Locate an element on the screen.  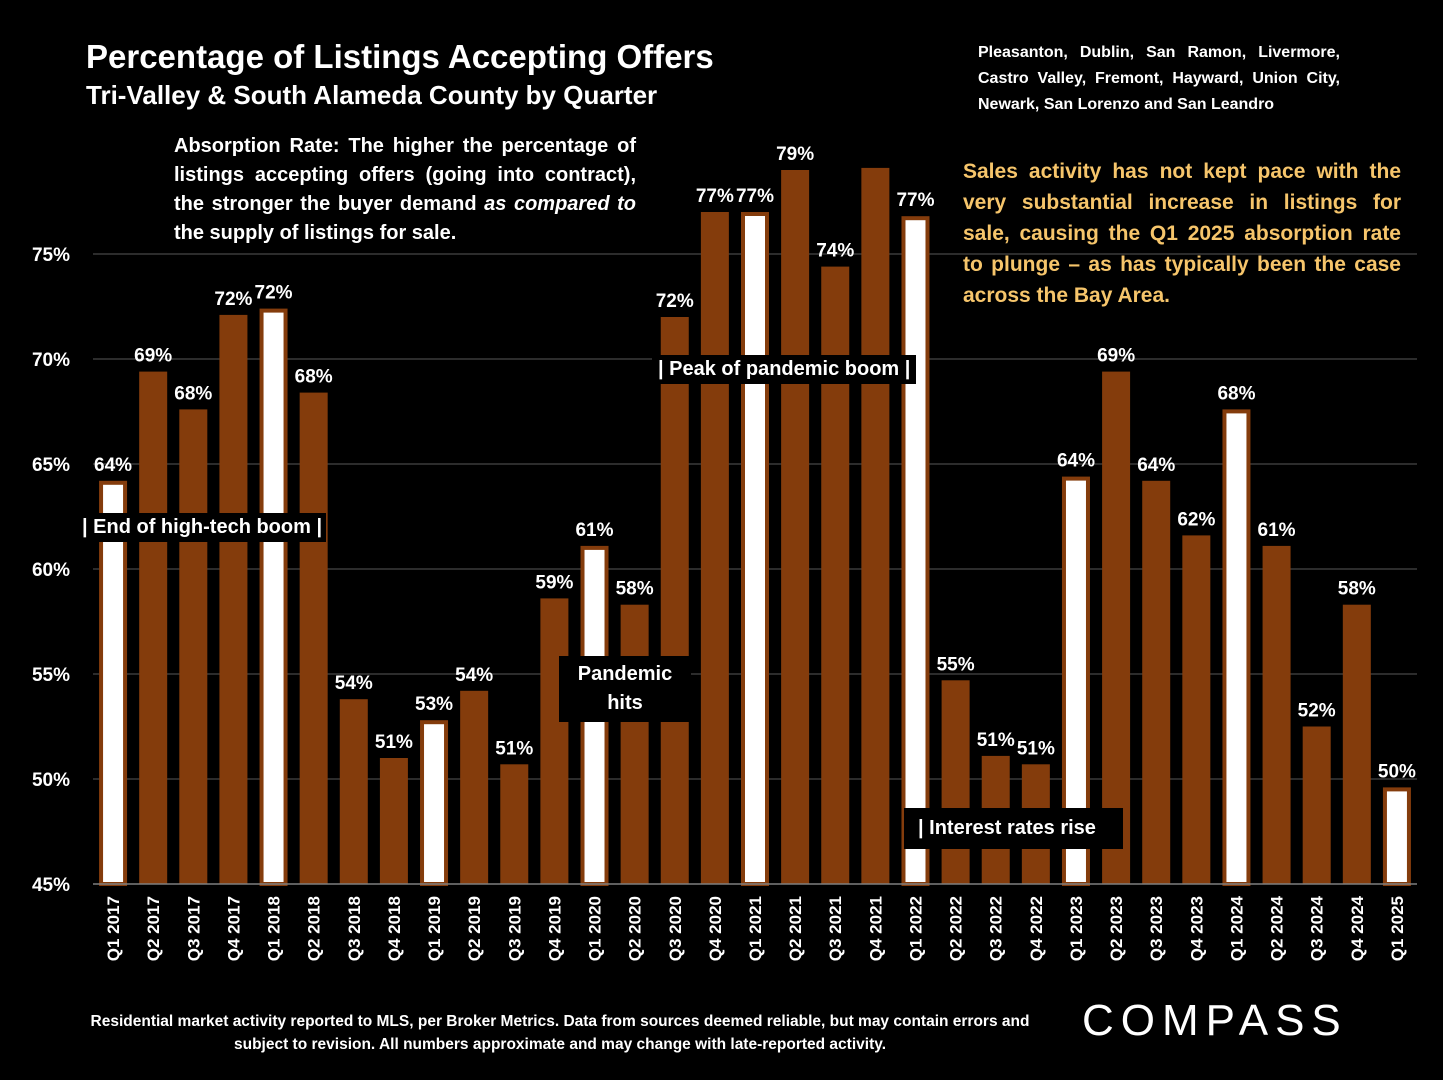
x-tick-label: Q2 2017 is located at coordinates (153, 928).